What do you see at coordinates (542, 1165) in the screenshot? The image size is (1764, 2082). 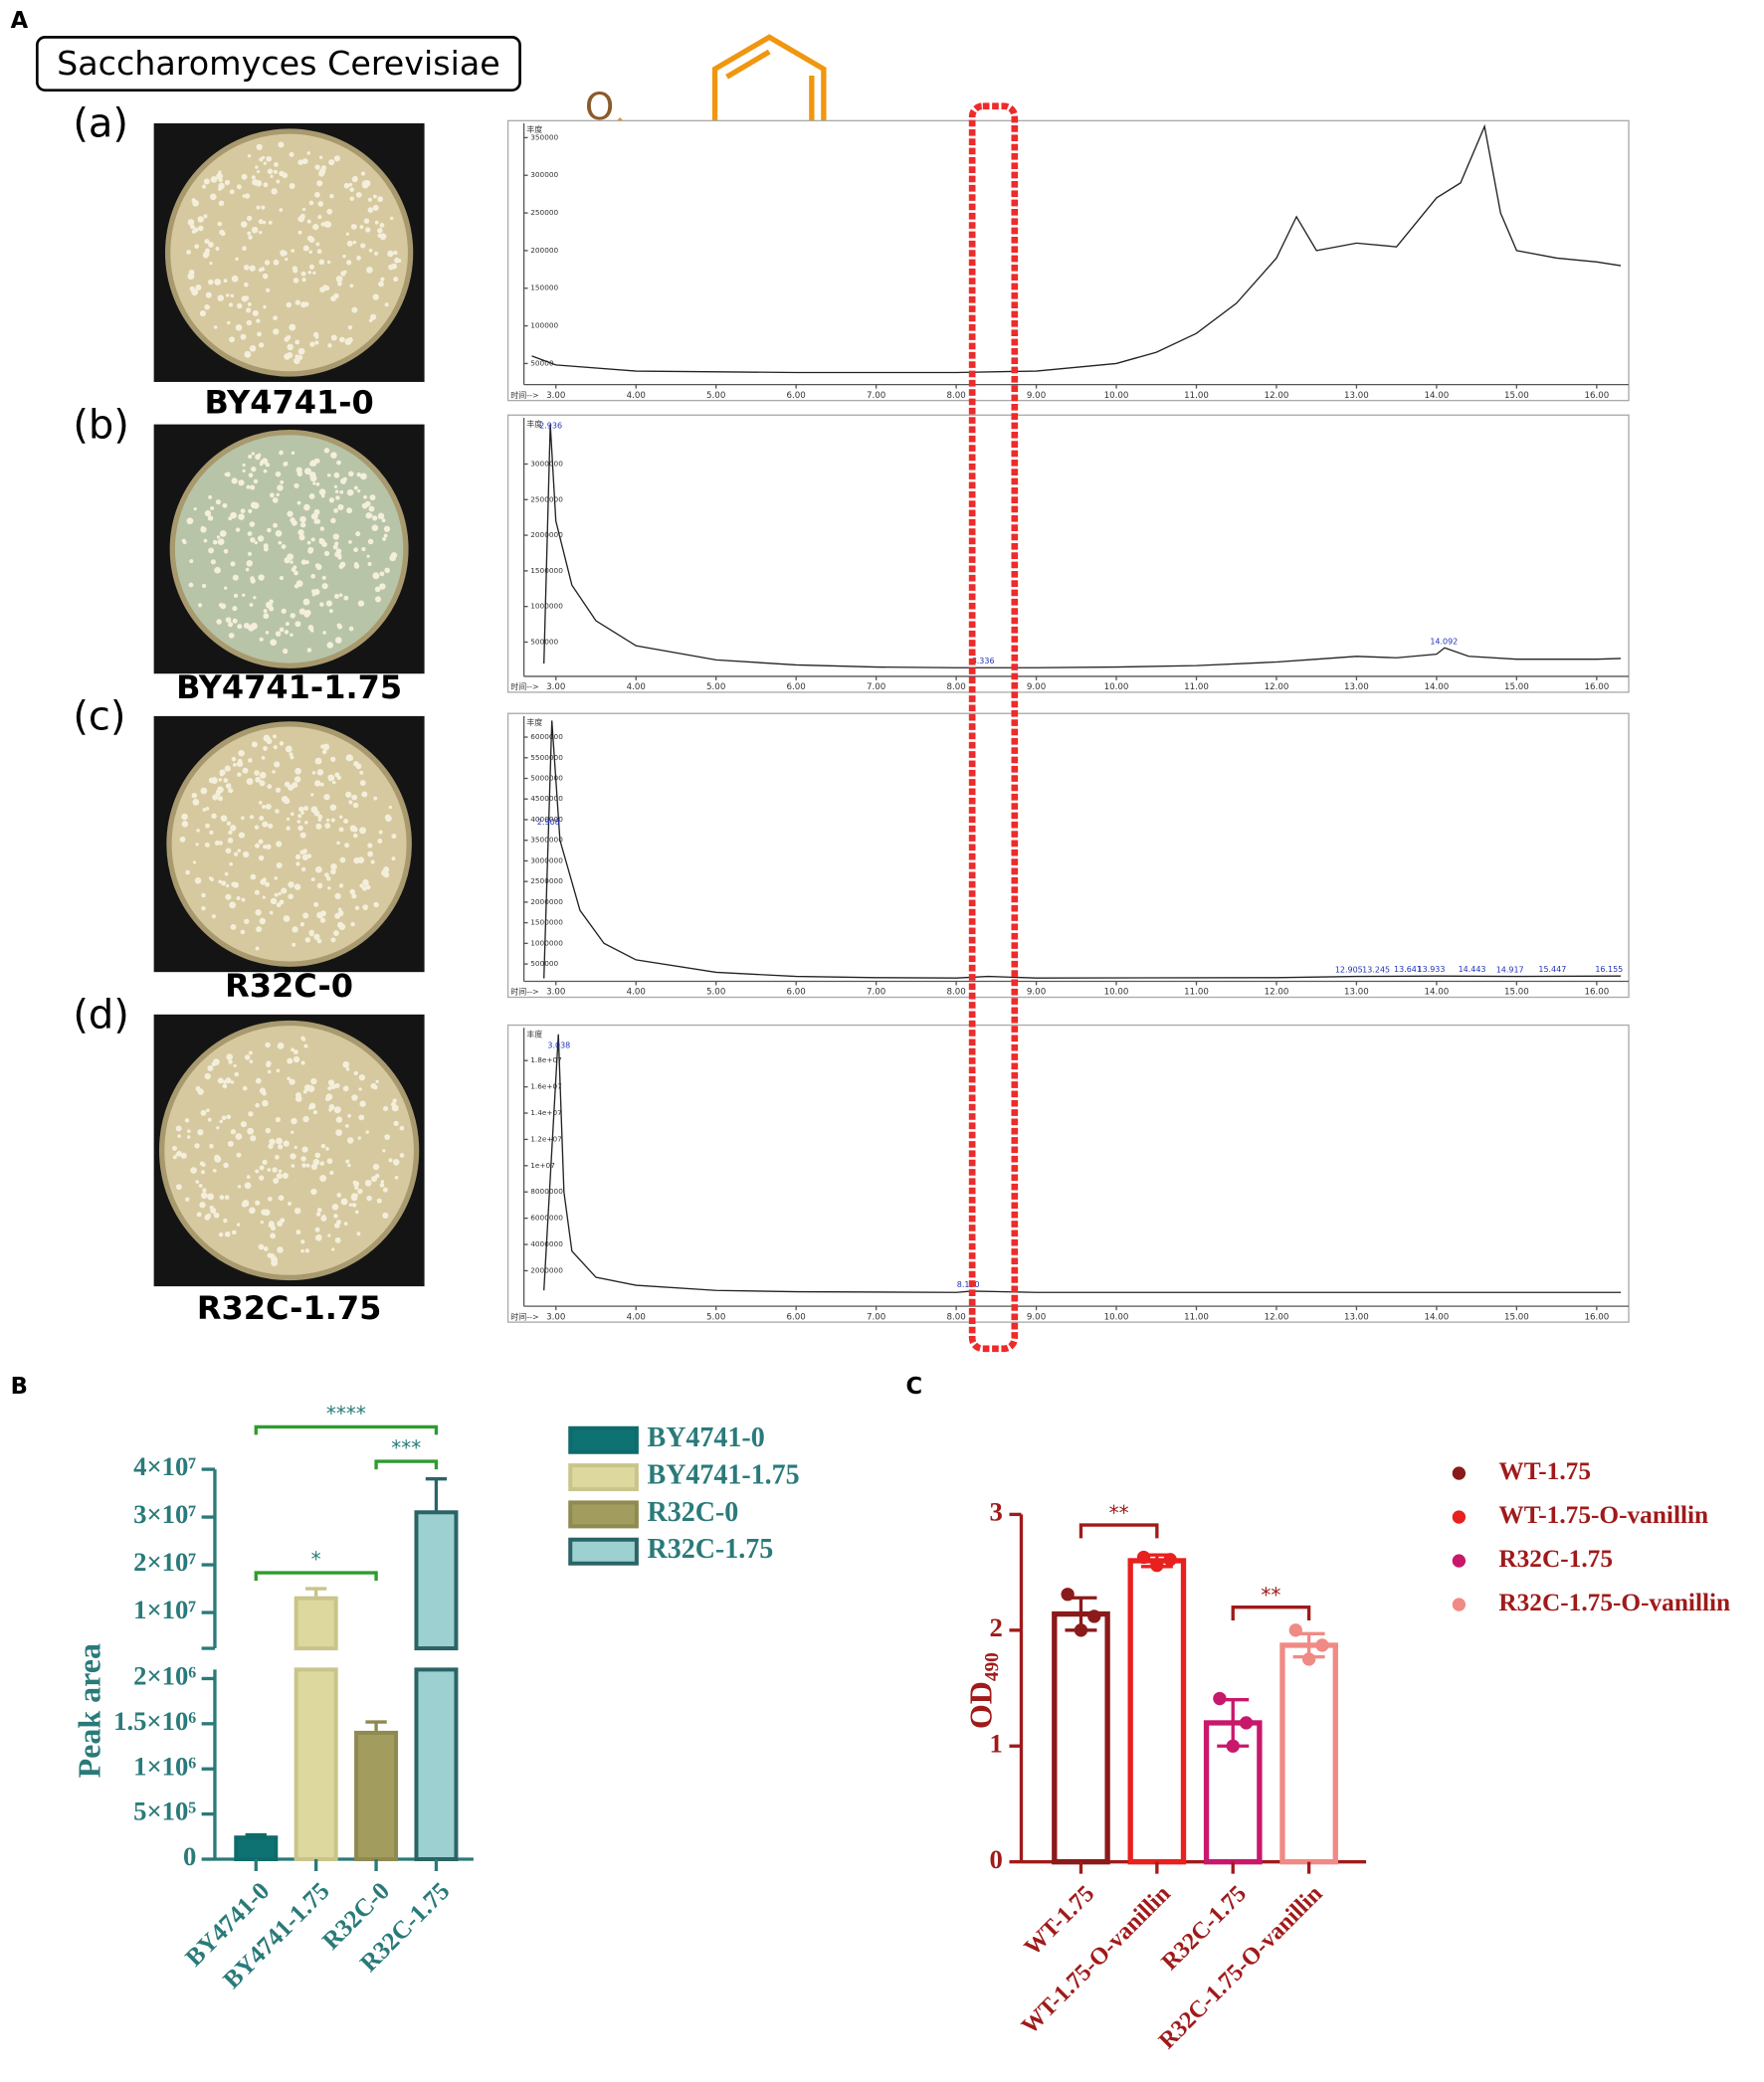 I see `y-tick-label: 1e+07` at bounding box center [542, 1165].